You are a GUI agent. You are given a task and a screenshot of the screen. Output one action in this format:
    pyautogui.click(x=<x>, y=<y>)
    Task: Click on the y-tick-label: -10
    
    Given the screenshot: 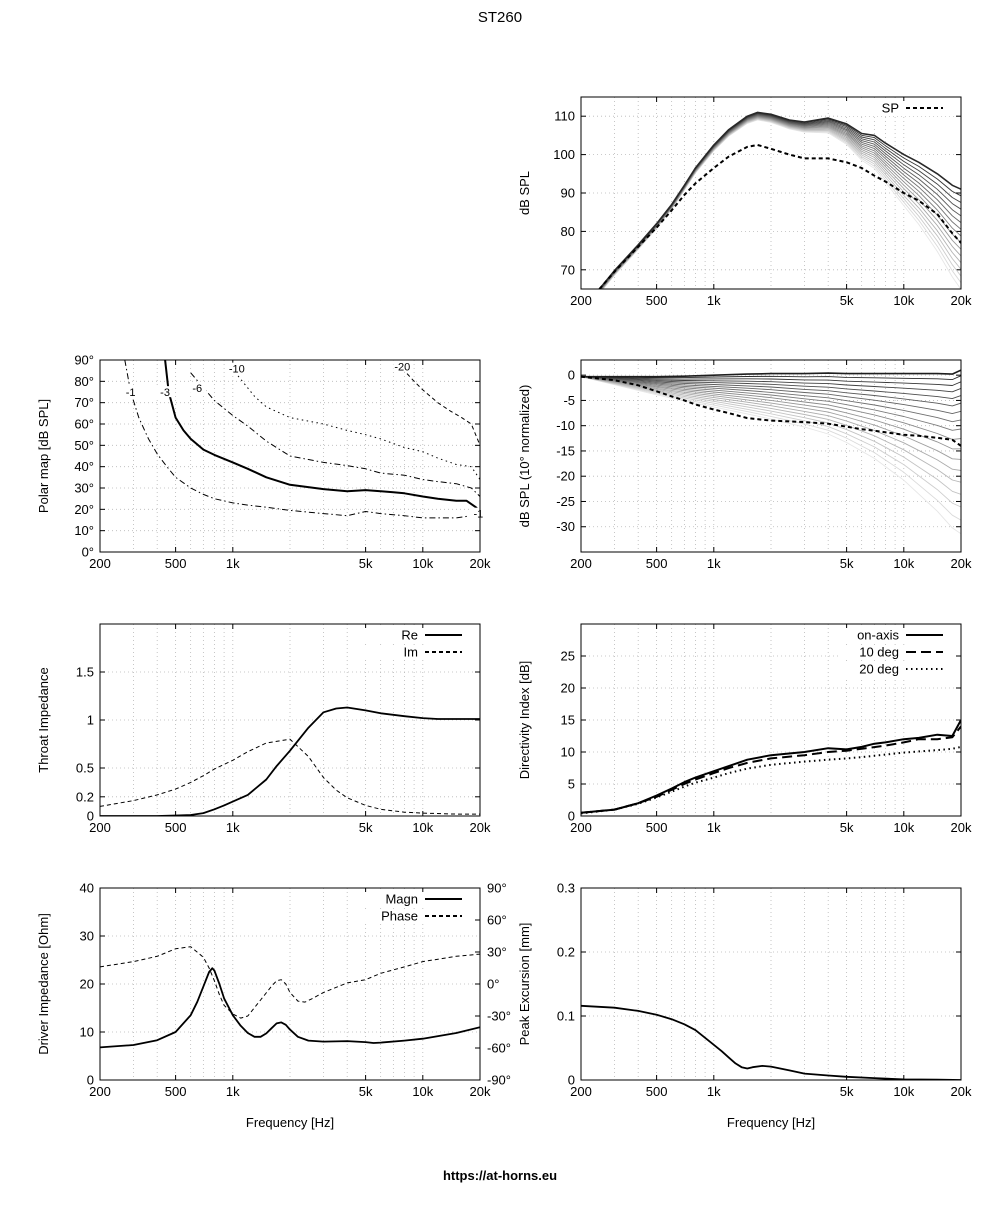 What is the action you would take?
    pyautogui.click(x=565, y=425)
    